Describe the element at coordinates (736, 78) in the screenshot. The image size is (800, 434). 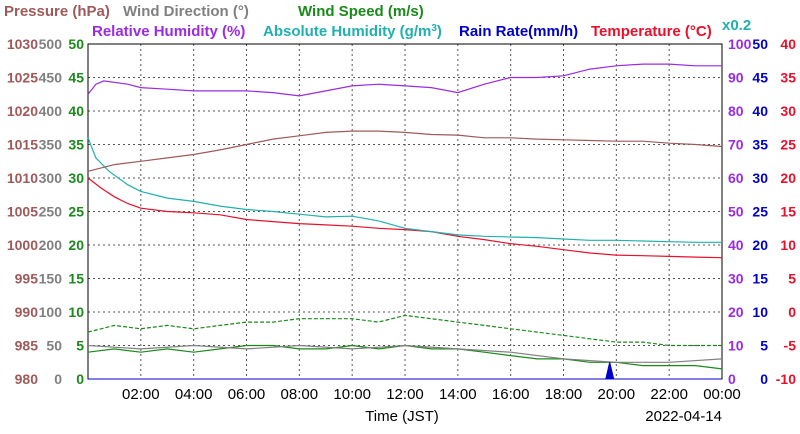
I see `tick-label-relative-humidity: 90` at that location.